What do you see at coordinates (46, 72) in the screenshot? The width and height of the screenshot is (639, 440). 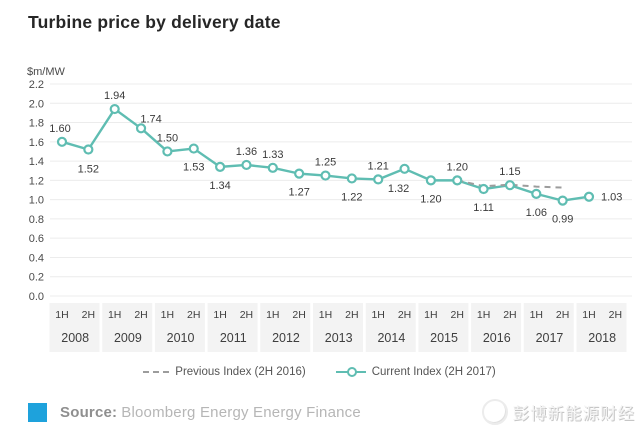 I see `y-axis-unit-label: $m/MW` at bounding box center [46, 72].